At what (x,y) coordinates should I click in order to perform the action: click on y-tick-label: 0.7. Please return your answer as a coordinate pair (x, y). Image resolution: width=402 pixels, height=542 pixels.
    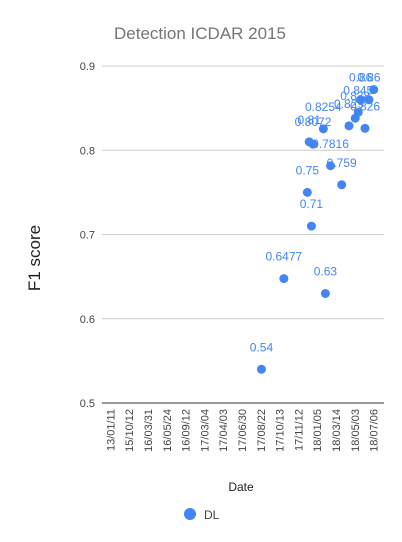
    Looking at the image, I should click on (87, 236).